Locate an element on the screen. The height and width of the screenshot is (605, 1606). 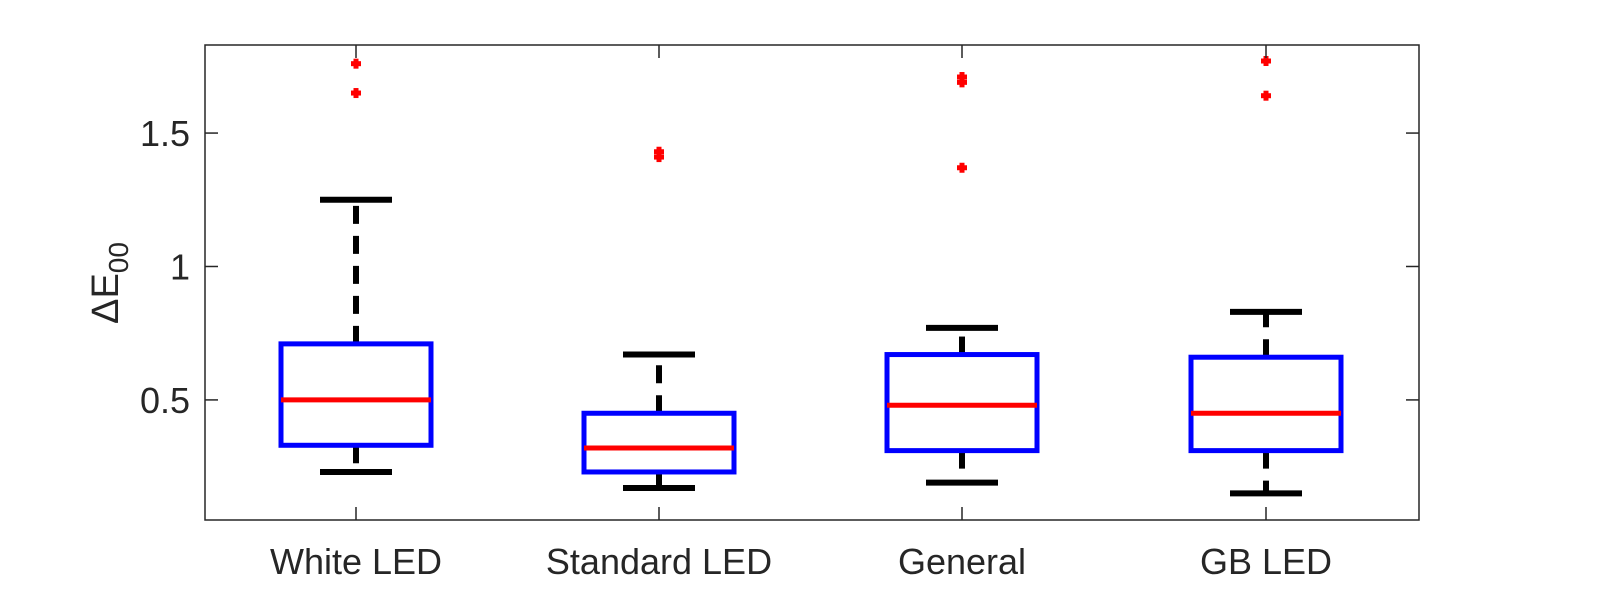
x-tick-label: Standard LED is located at coordinates (659, 561).